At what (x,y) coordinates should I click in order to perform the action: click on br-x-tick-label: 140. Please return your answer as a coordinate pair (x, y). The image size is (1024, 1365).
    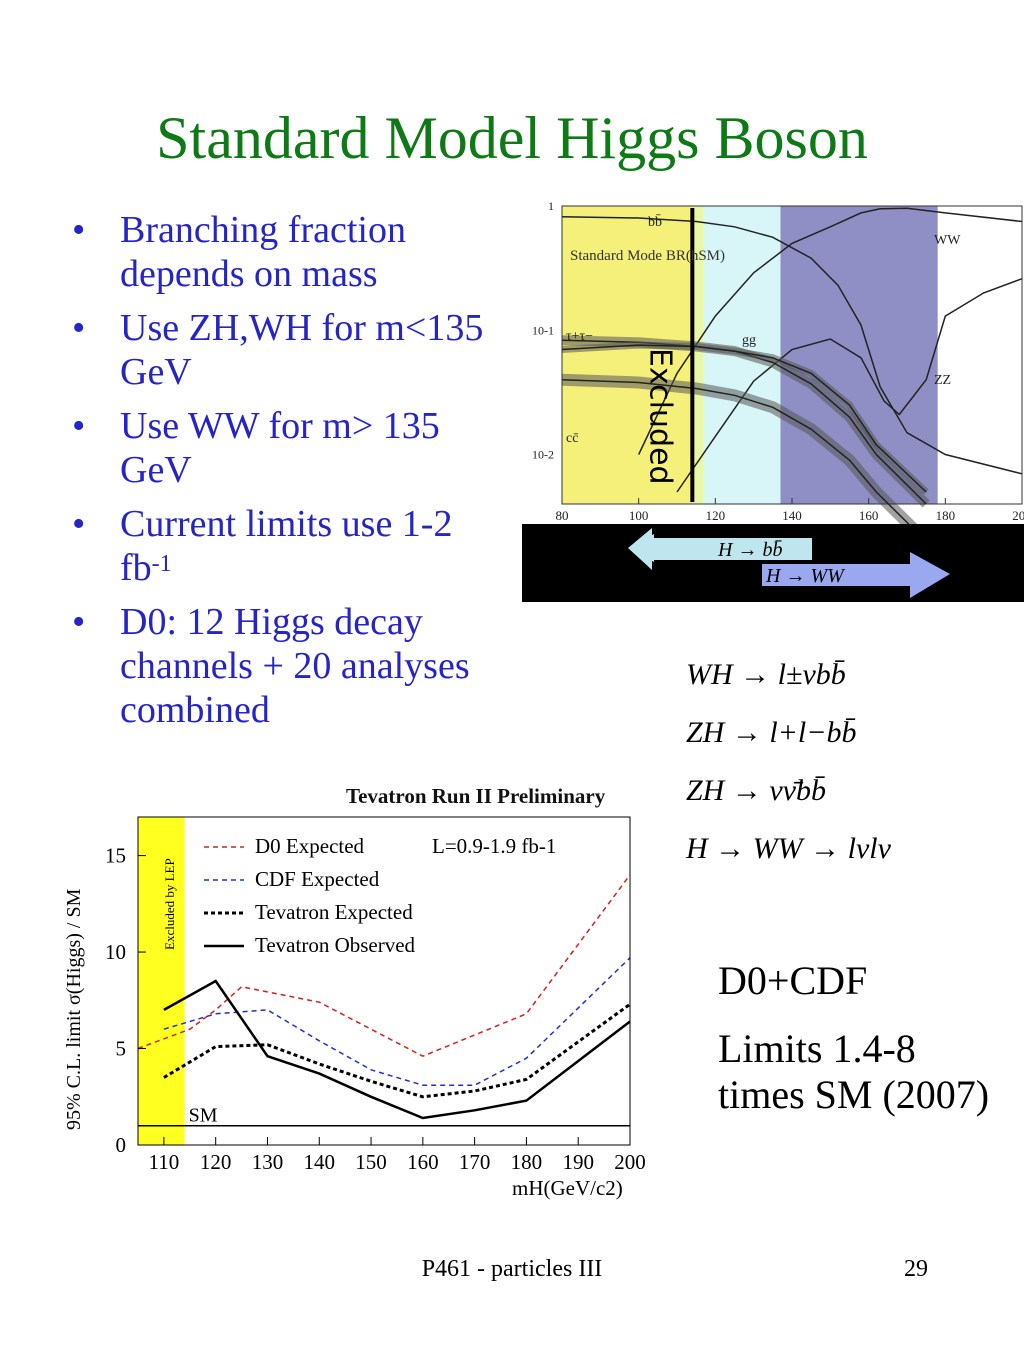
    Looking at the image, I should click on (792, 515).